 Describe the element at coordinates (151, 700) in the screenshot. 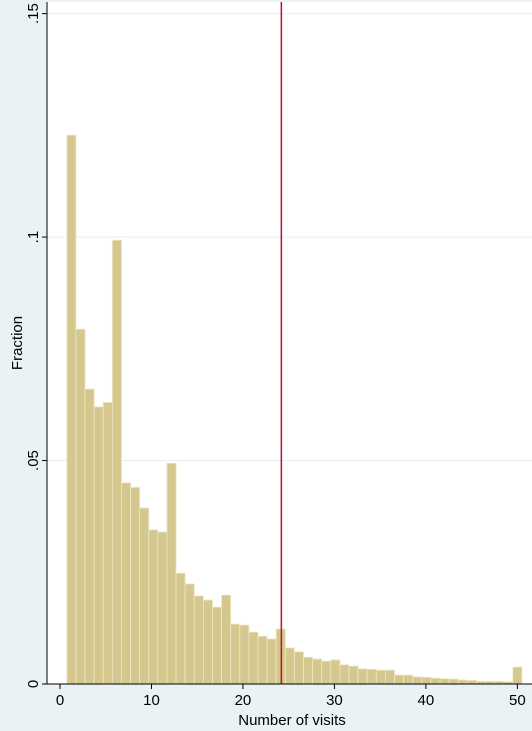

I see `x-tick-label: 10` at that location.